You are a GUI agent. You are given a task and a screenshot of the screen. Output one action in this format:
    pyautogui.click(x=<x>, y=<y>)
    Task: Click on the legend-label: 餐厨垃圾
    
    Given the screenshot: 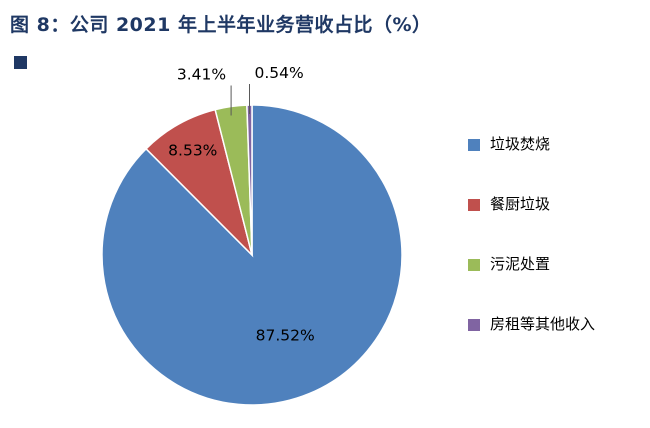 What is the action you would take?
    pyautogui.click(x=520, y=204)
    